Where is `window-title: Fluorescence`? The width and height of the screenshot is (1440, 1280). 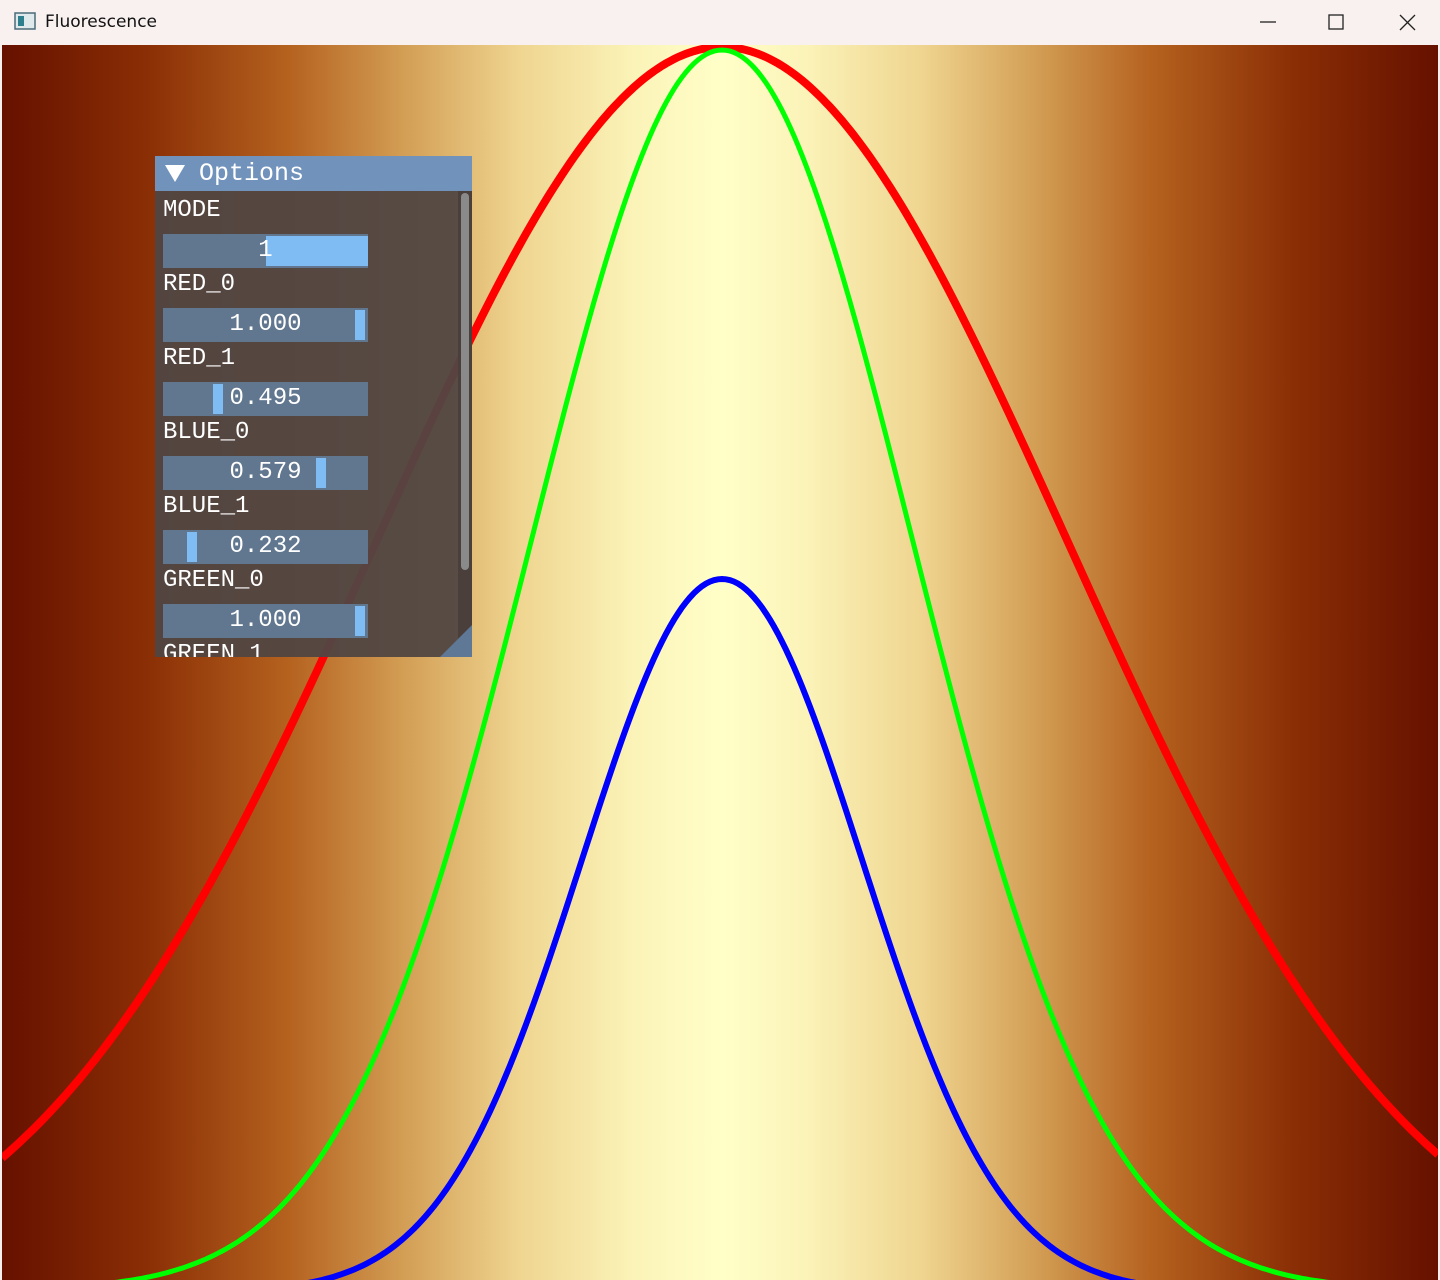 window-title: Fluorescence is located at coordinates (101, 22).